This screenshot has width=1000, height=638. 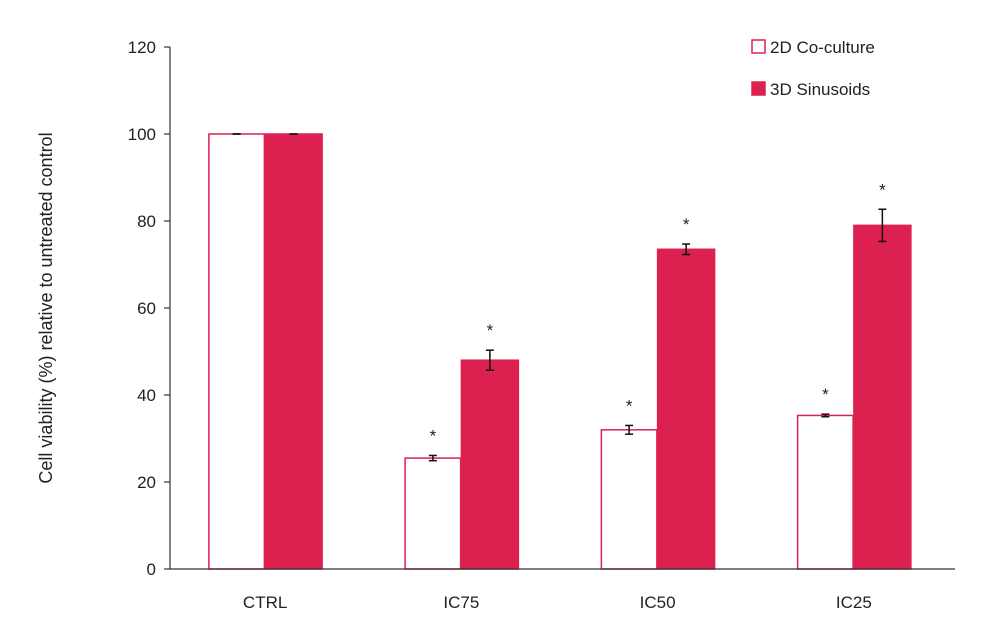 I want to click on y-axis: 0 20 40 60 80 100 120, so click(x=149, y=308).